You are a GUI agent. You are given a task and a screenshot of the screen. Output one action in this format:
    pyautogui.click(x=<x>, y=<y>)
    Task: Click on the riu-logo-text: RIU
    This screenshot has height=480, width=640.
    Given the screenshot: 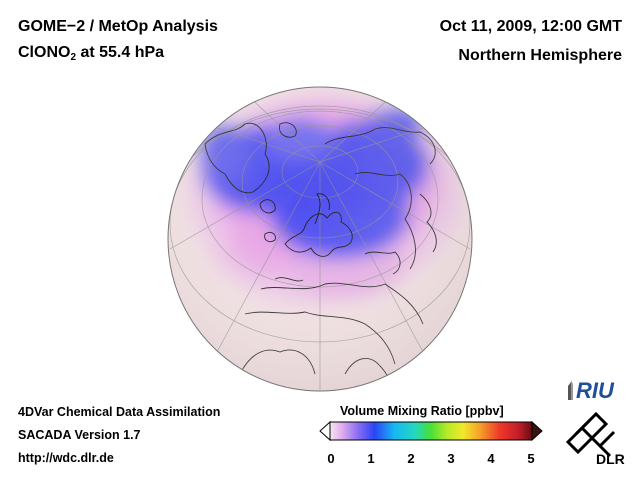 What is the action you would take?
    pyautogui.click(x=595, y=390)
    